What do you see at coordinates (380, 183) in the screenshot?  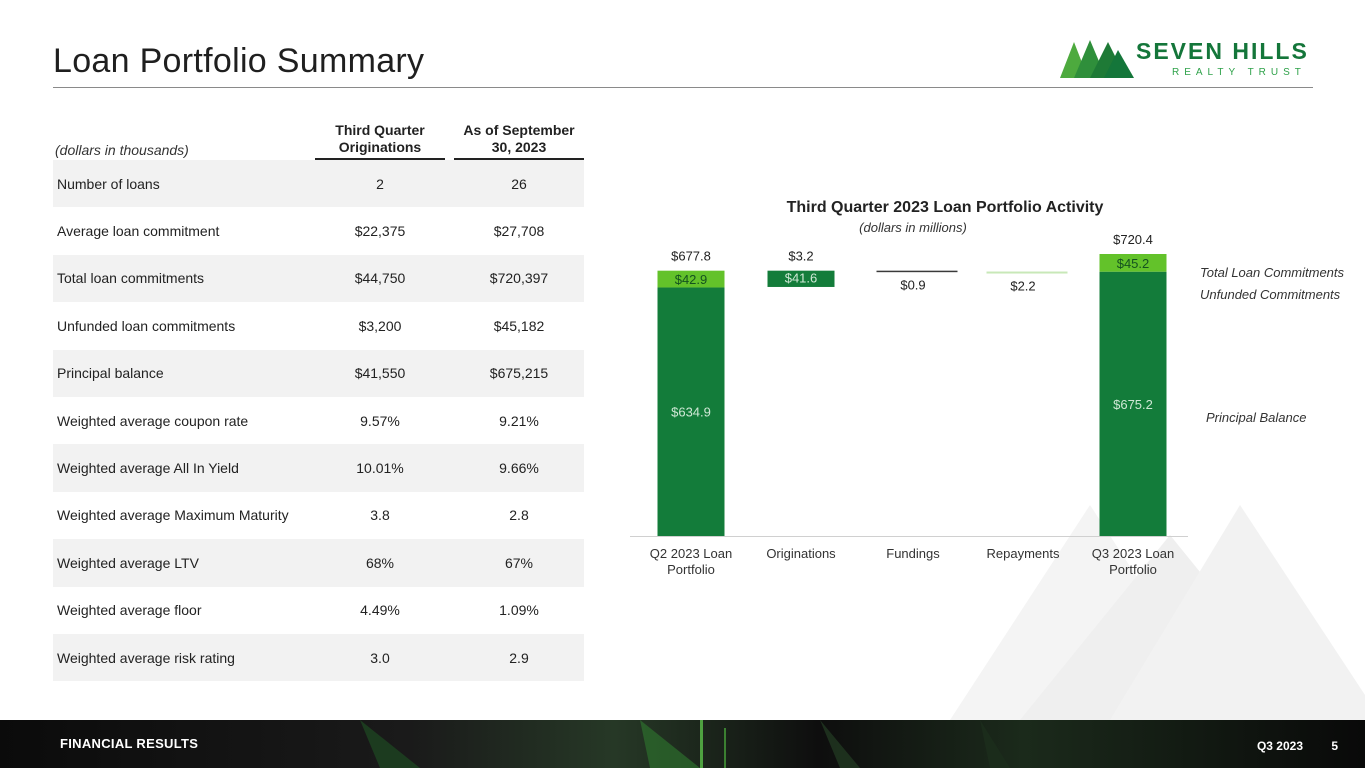 I see `row-value-third-quarter: 2` at bounding box center [380, 183].